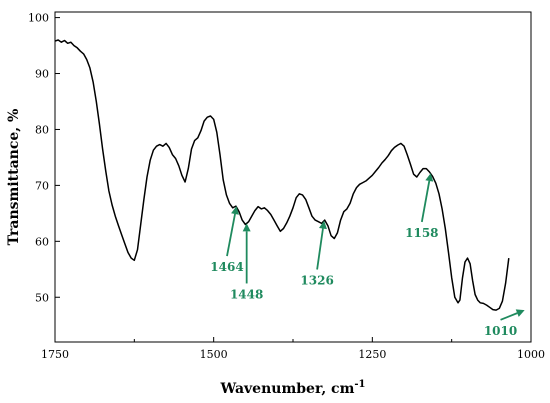 The image size is (550, 403). What do you see at coordinates (44, 158) in the screenshot?
I see `y-axis-ticks: 50 60 70 80 90 100` at bounding box center [44, 158].